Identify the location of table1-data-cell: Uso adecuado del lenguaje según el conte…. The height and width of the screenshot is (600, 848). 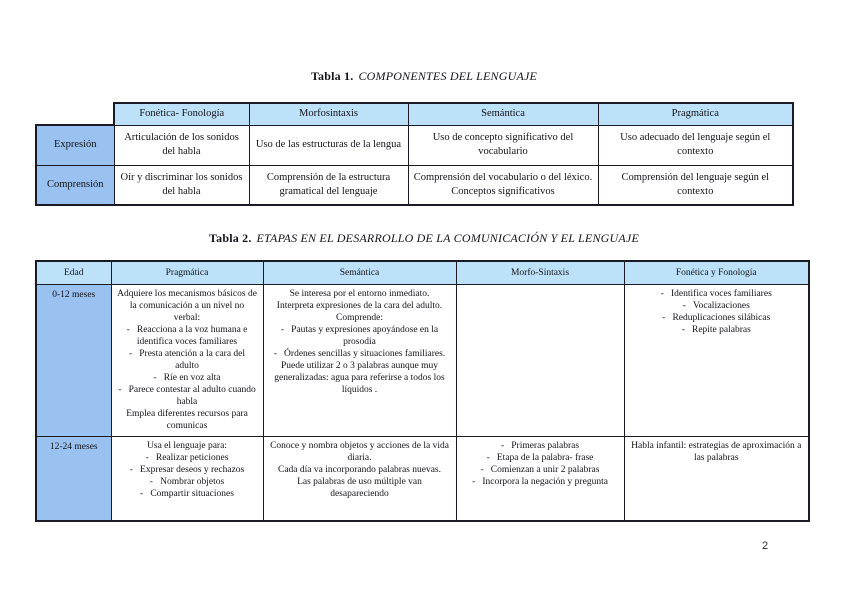
(695, 145).